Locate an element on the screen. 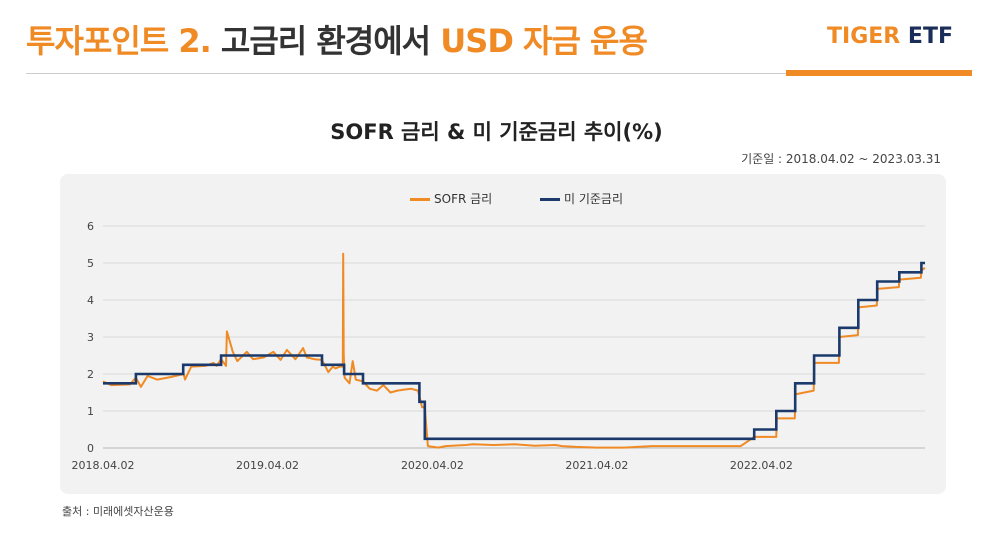 Image resolution: width=993 pixels, height=546 pixels. x-tick-label: 2022.04.02 is located at coordinates (761, 465).